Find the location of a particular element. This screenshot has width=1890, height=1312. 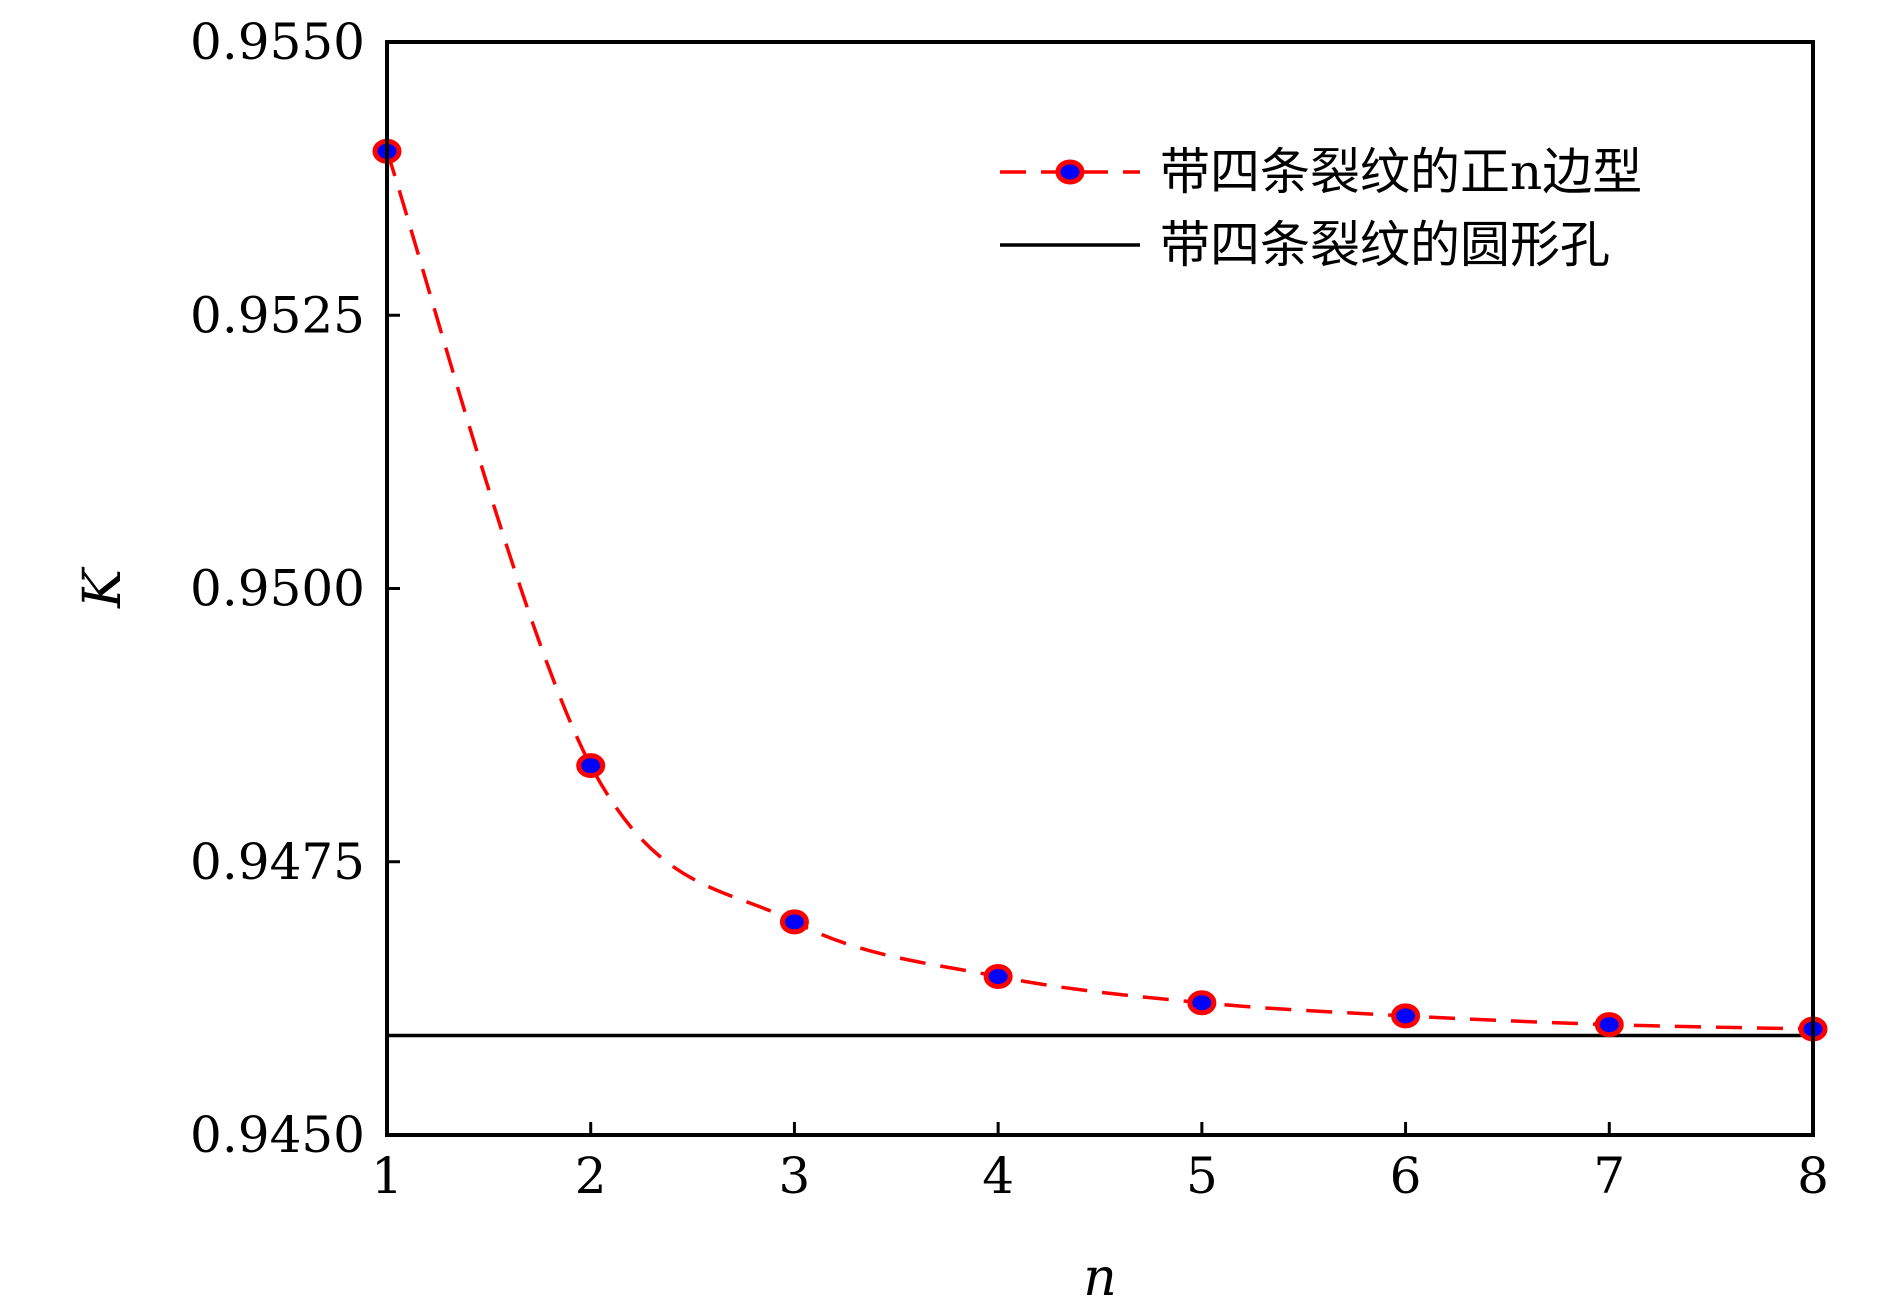

x-tick-label-2: 2 is located at coordinates (591, 1176).